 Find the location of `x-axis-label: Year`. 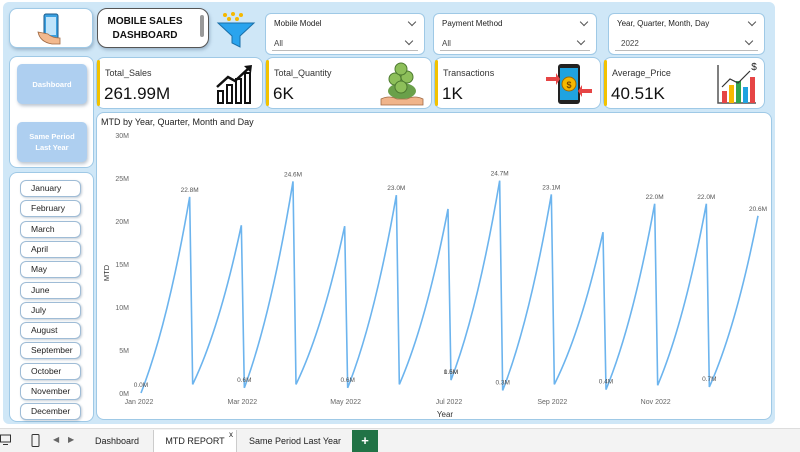

x-axis-label: Year is located at coordinates (445, 414).